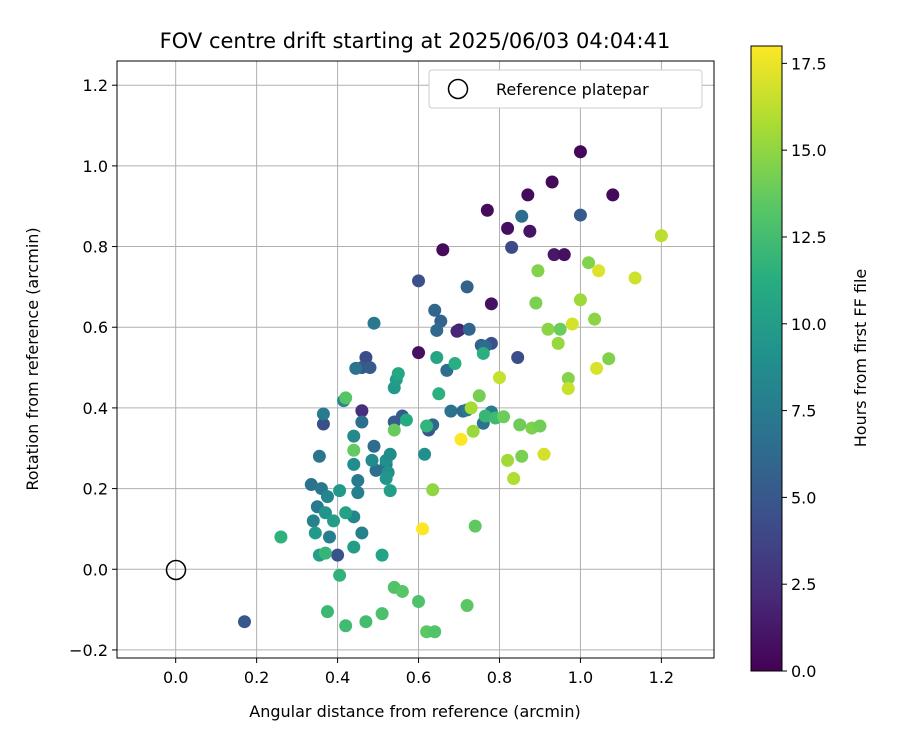 The width and height of the screenshot is (900, 750). What do you see at coordinates (860, 358) in the screenshot?
I see `colorbar-label: Hours from first FF file` at bounding box center [860, 358].